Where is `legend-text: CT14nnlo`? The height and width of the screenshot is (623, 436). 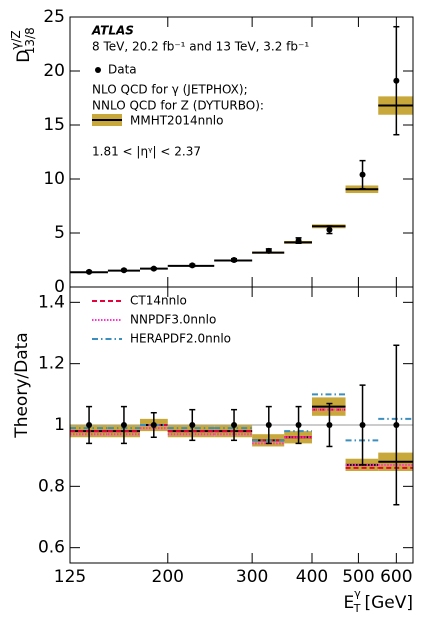 legend-text: CT14nnlo is located at coordinates (158, 301).